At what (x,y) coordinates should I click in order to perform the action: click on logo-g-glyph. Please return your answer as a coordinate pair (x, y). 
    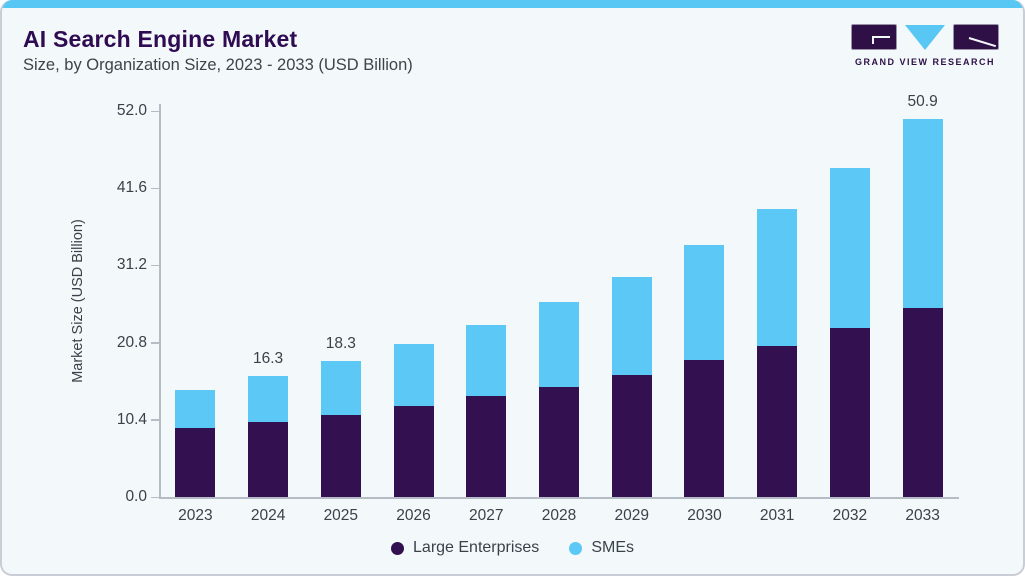
    Looking at the image, I should click on (873, 40).